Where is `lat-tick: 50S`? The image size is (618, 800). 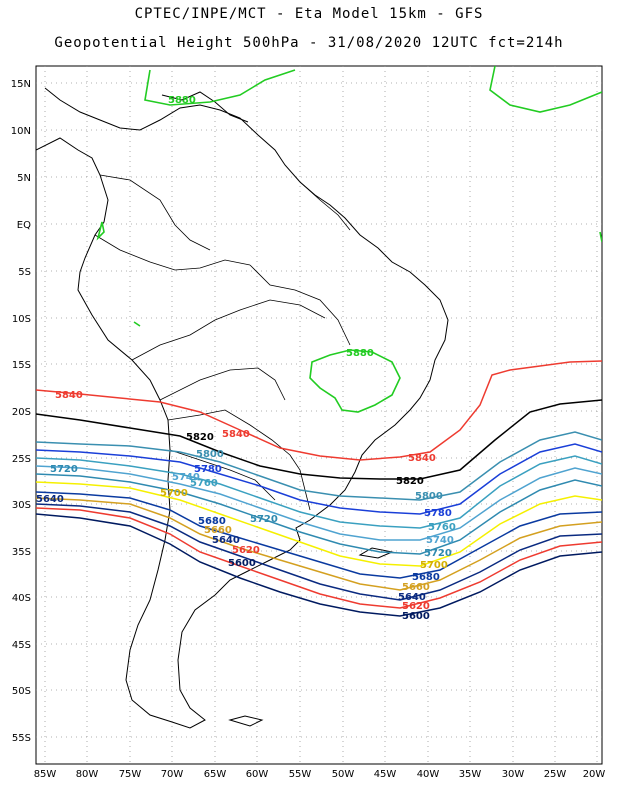 lat-tick: 50S is located at coordinates (21, 691).